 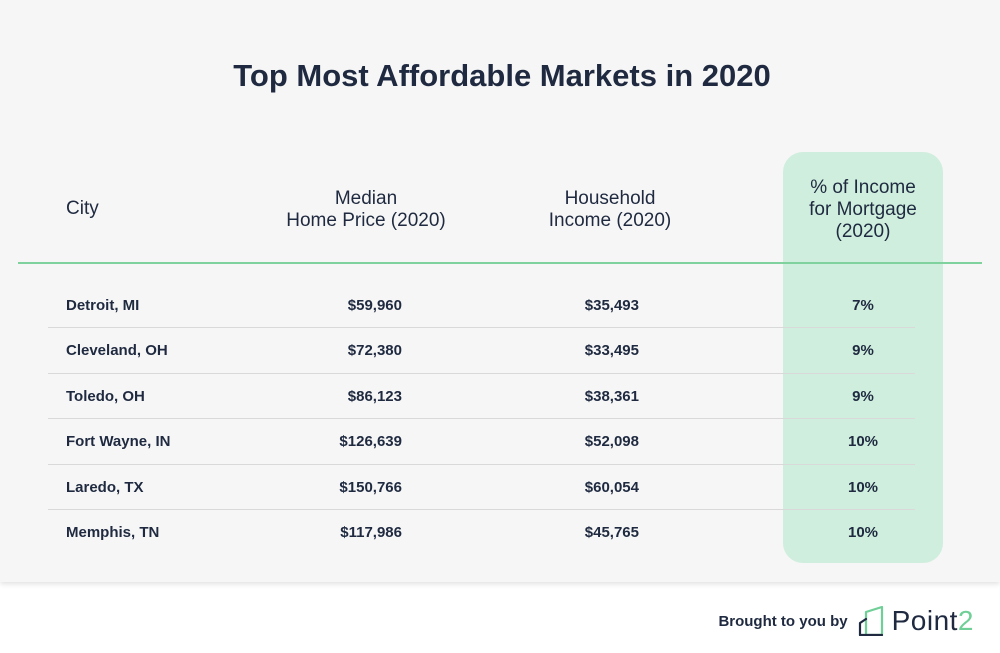 I want to click on cell-median-home-price: $126,639, so click(x=370, y=442).